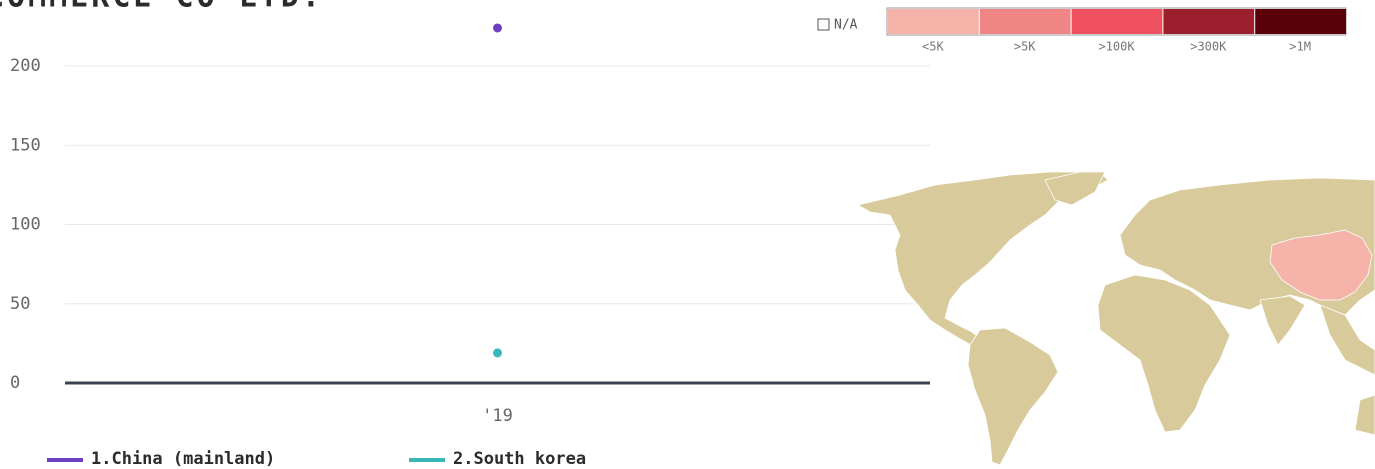 This screenshot has height=469, width=1375. Describe the element at coordinates (1075, 188) in the screenshot. I see `greenland` at that location.